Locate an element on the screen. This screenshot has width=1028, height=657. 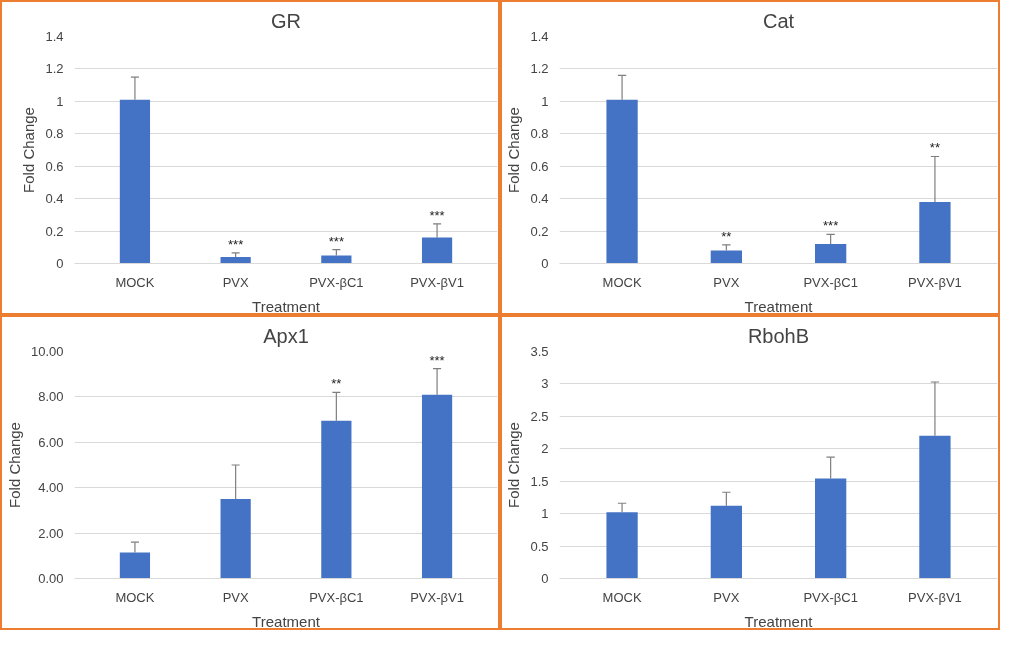
y-tick-label: 2.5 is located at coordinates (539, 416).